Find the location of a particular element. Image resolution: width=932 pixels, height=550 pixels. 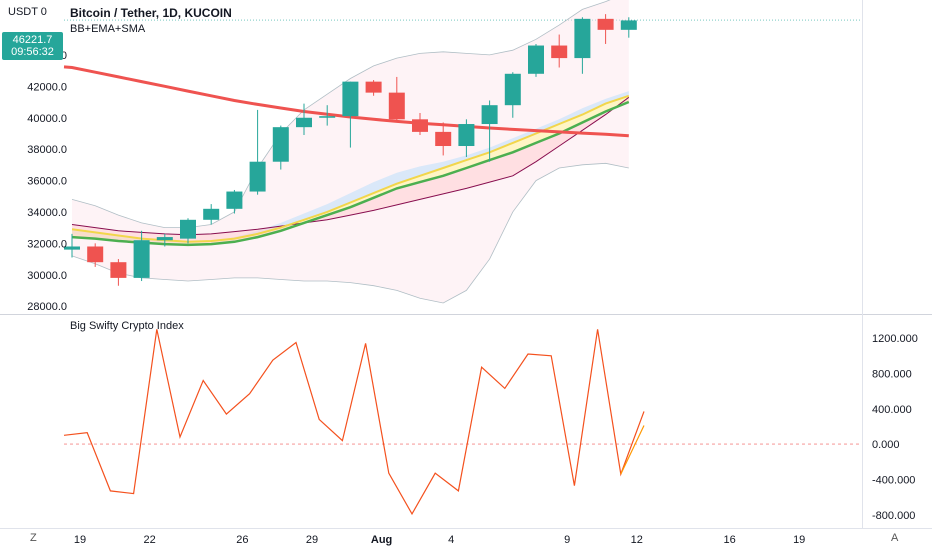

index-tick-label: 1200.000 is located at coordinates (895, 339).